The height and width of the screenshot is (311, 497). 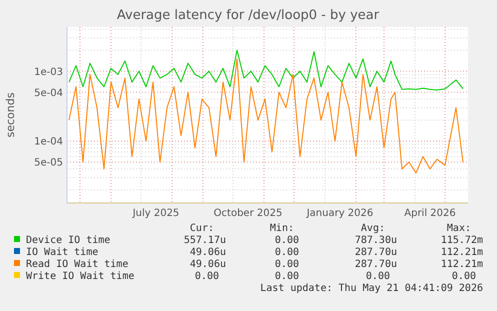 I want to click on text: Avg:, so click(x=372, y=228).